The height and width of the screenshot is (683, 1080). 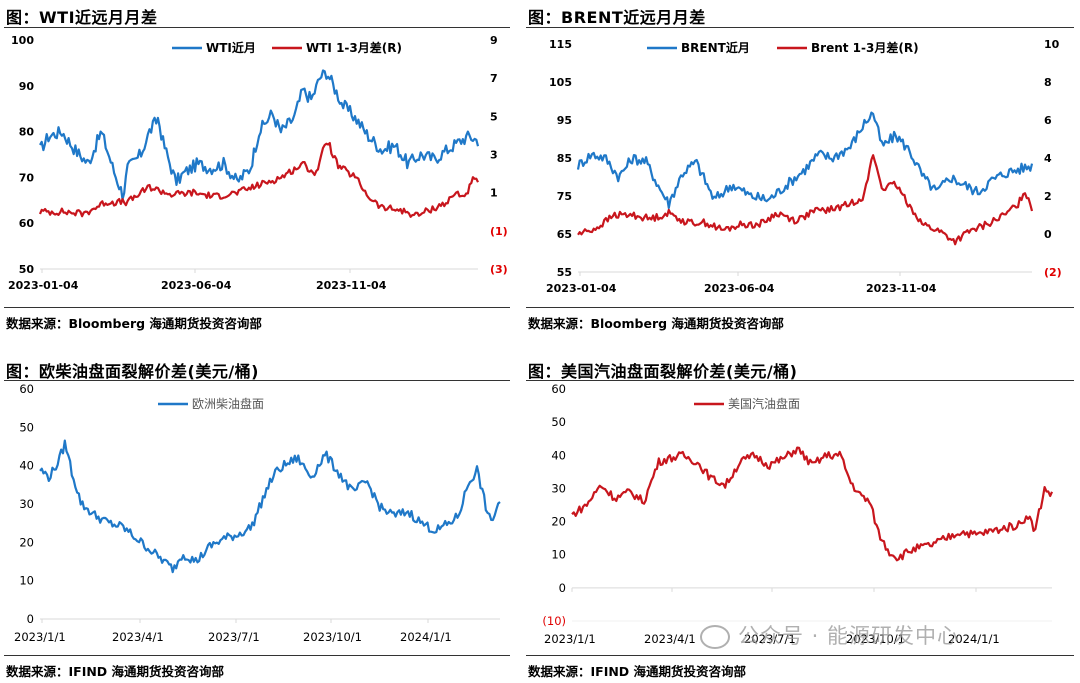 What do you see at coordinates (564, 234) in the screenshot?
I see `y-tick-label-left: 65` at bounding box center [564, 234].